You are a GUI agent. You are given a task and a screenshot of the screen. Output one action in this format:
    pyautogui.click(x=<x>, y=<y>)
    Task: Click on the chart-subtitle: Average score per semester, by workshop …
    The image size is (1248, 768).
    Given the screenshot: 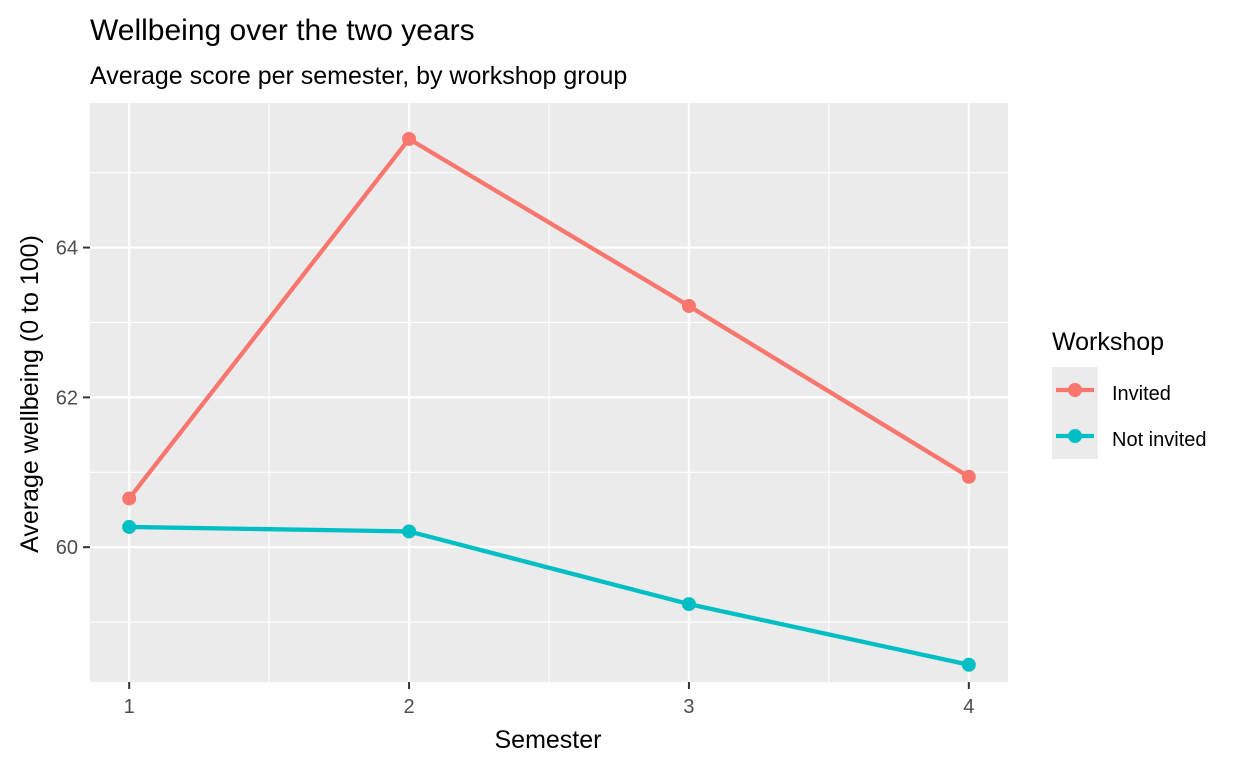 What is the action you would take?
    pyautogui.click(x=358, y=76)
    